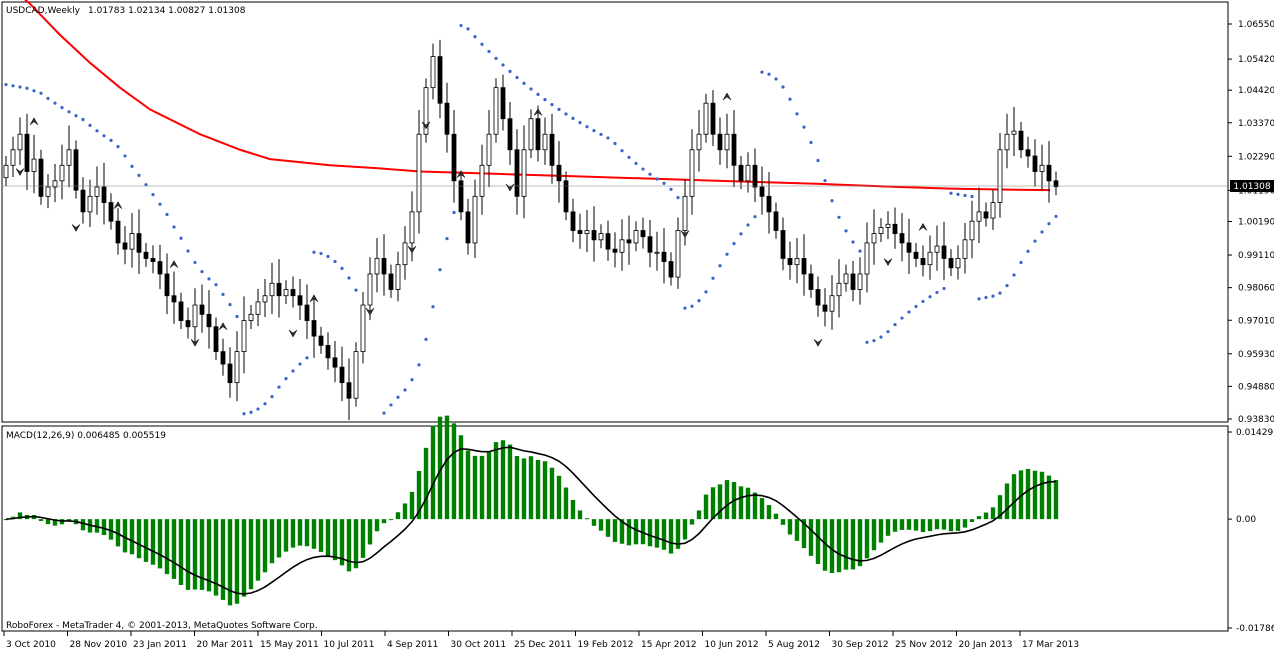 This screenshot has width=1274, height=651. I want to click on macd-axis: 0.014291 0.00 -0.01786, so click(1251, 531).